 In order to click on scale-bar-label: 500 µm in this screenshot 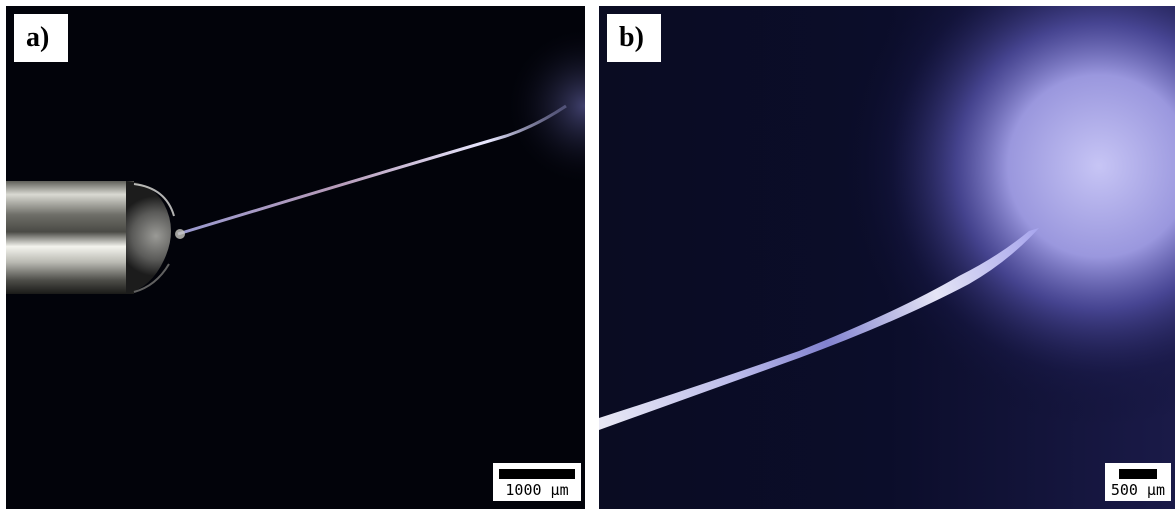, I will do `click(1137, 490)`.